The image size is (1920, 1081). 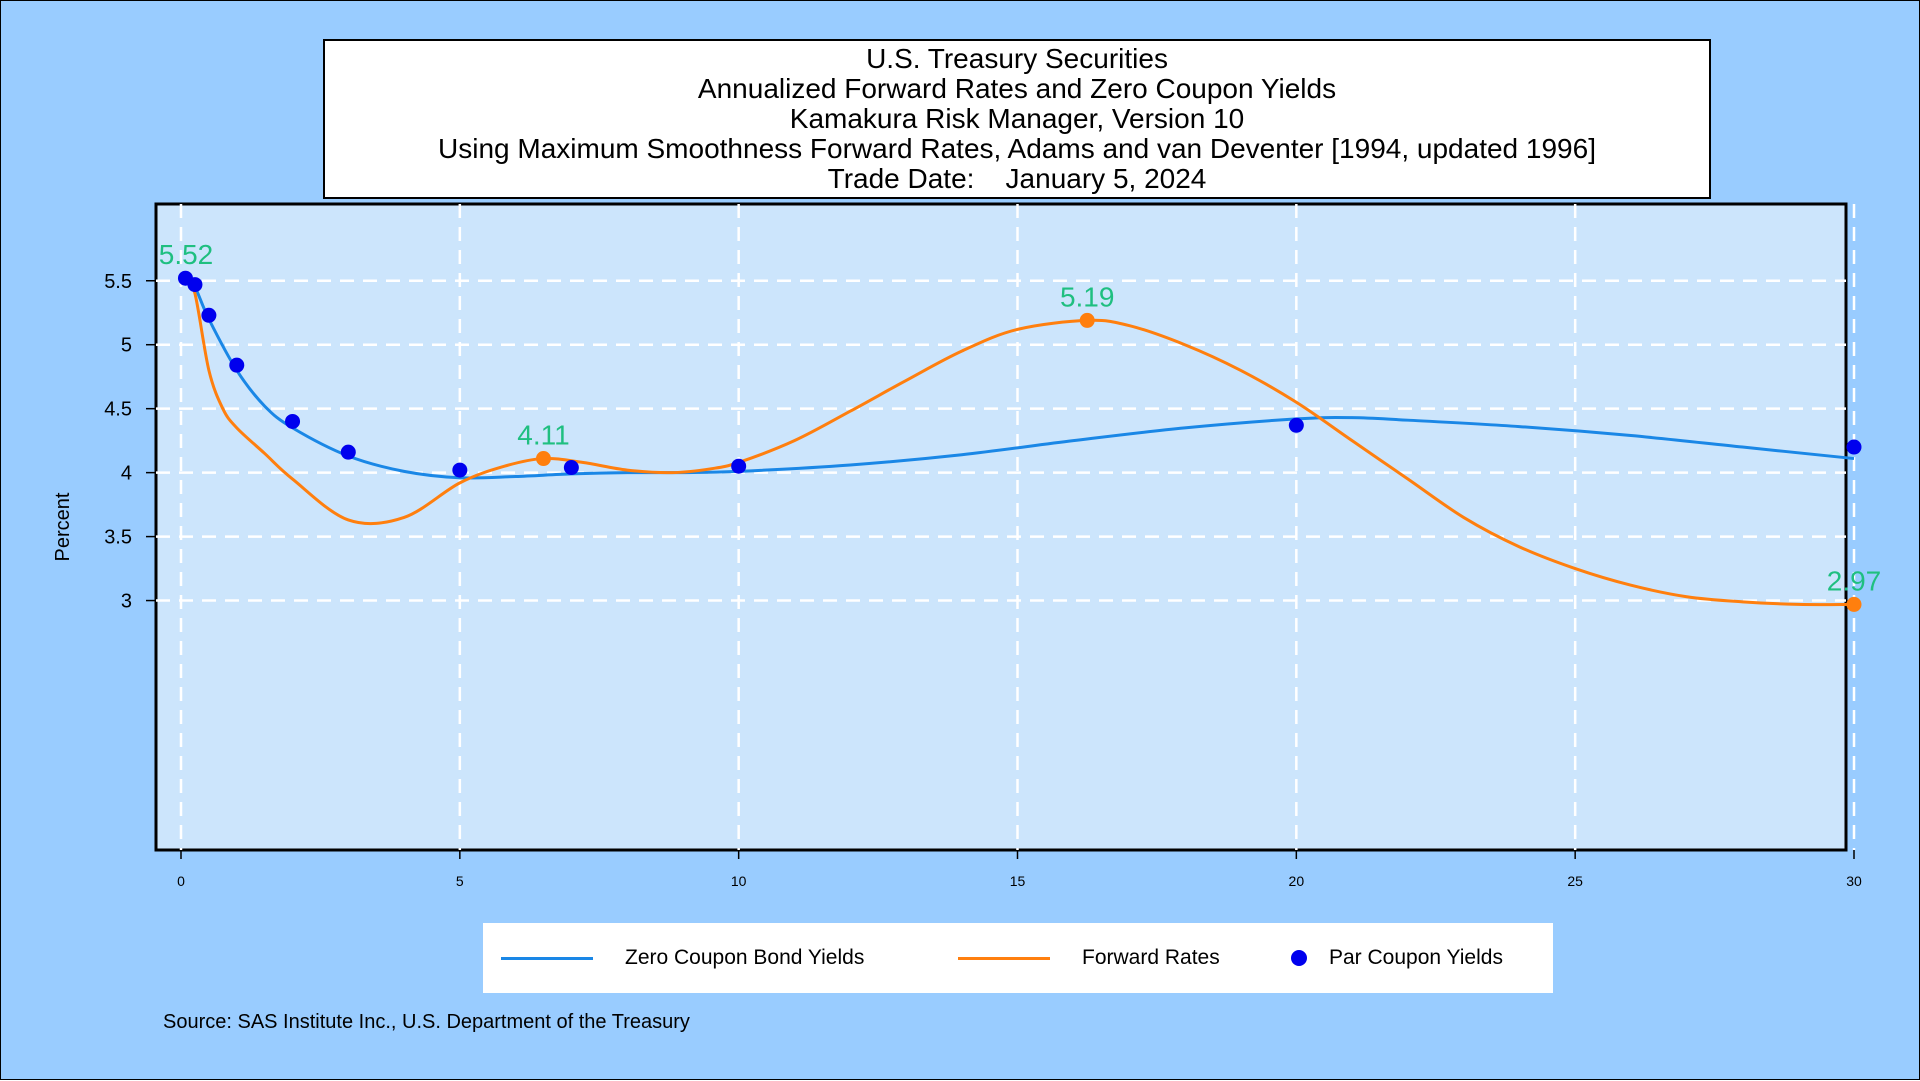 I want to click on x-tick-label: 10, so click(x=739, y=881).